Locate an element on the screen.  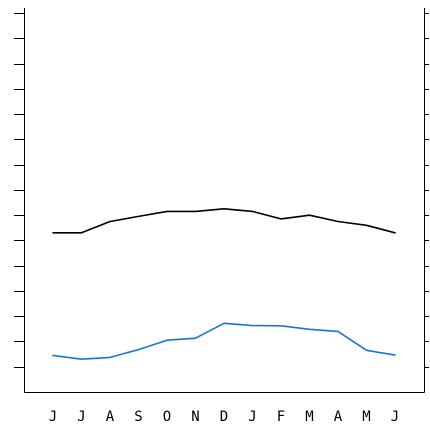
x-tick-label: F is located at coordinates (281, 417).